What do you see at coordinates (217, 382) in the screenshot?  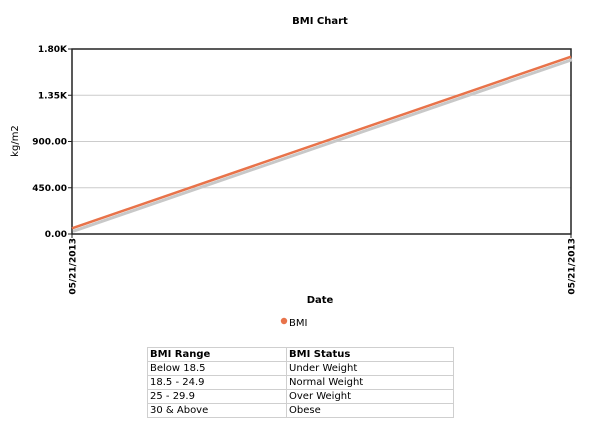 I see `bmi-range-cell: 18.5 - 24.9` at bounding box center [217, 382].